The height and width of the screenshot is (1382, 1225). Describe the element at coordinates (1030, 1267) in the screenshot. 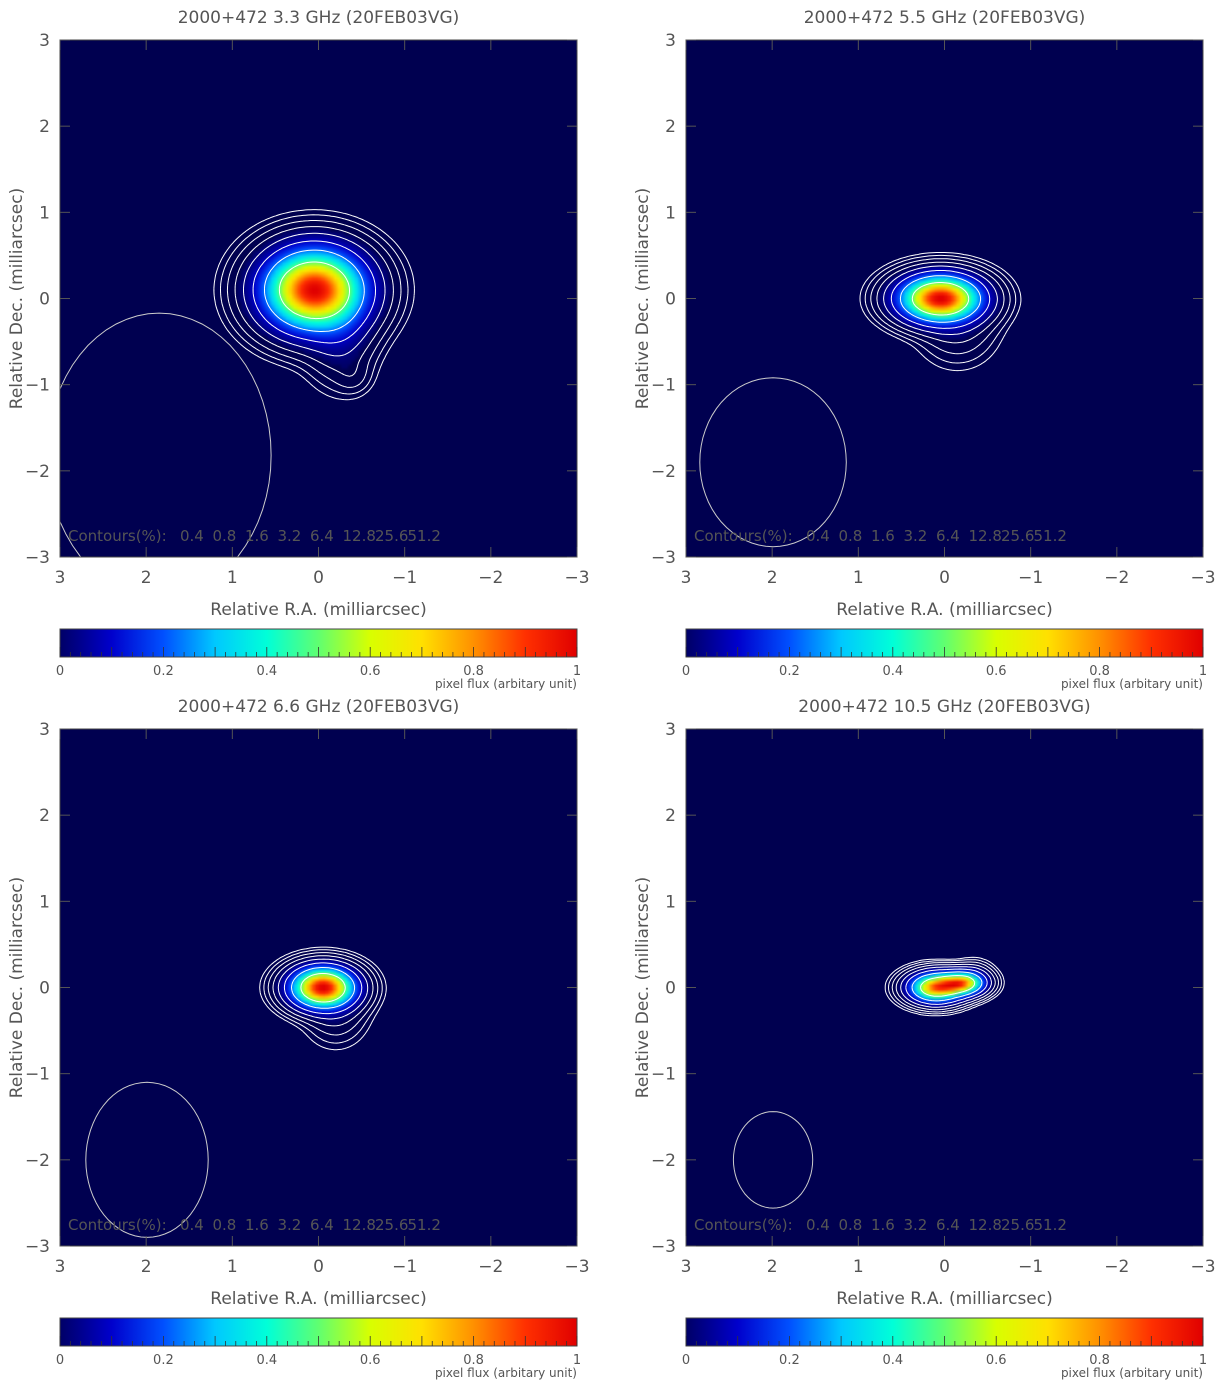

I see `x-tick-label: −1` at that location.